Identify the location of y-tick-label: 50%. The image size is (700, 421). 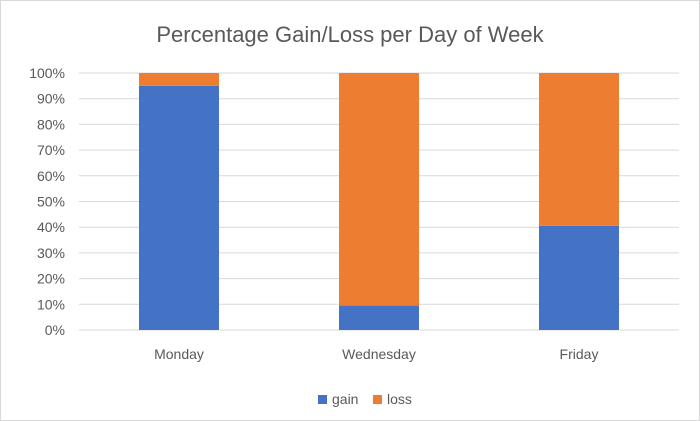
(51, 202).